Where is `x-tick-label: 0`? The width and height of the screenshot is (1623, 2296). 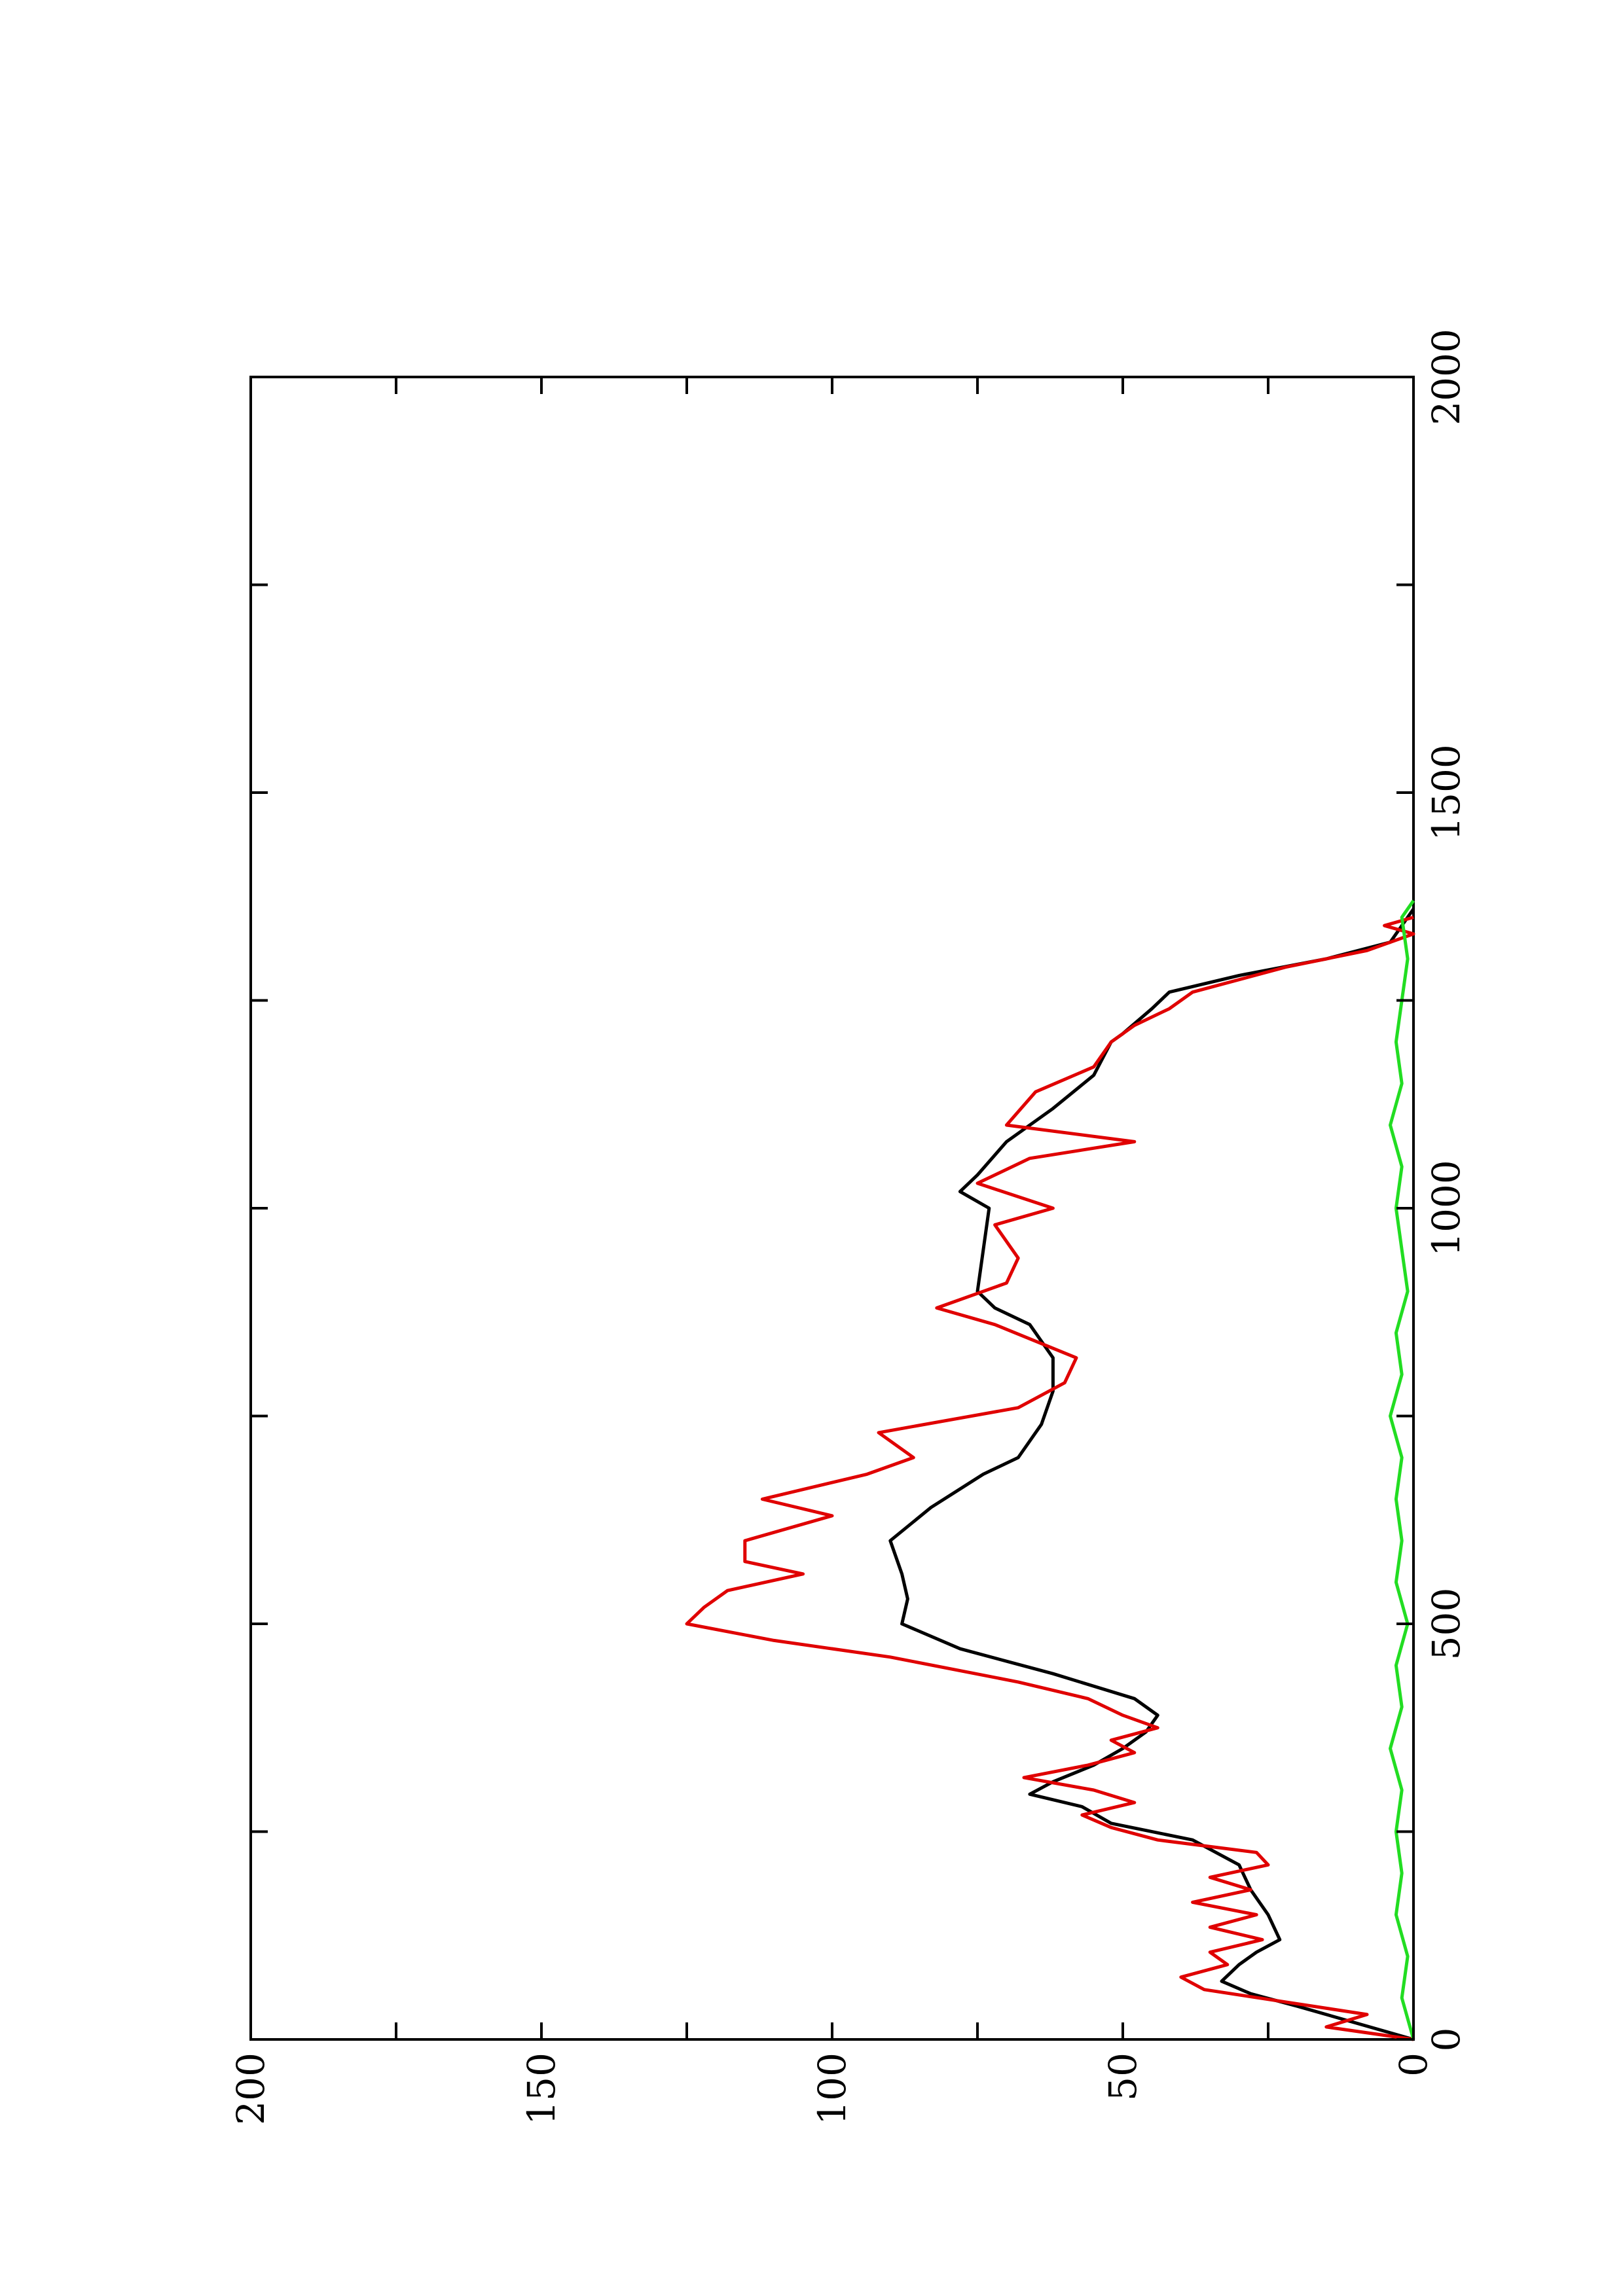
x-tick-label: 0 is located at coordinates (1446, 2040).